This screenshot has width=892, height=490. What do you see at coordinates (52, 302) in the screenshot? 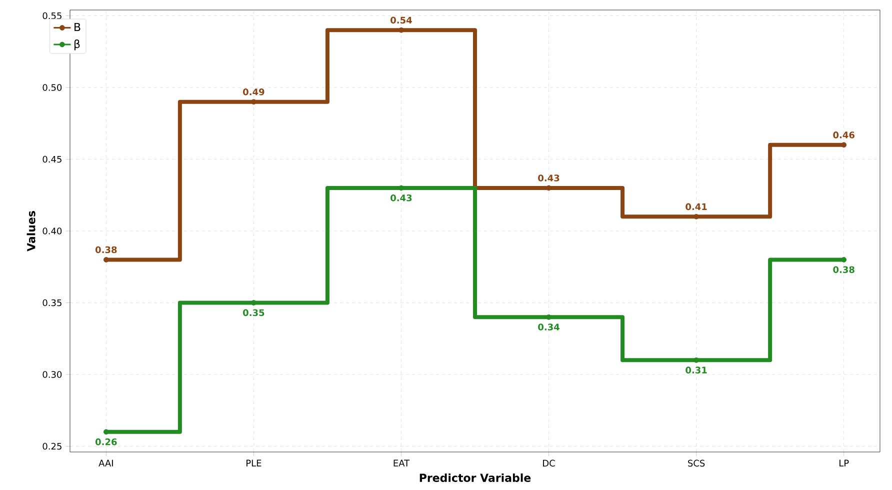
I see `y-tick-label: 0.35` at bounding box center [52, 302].